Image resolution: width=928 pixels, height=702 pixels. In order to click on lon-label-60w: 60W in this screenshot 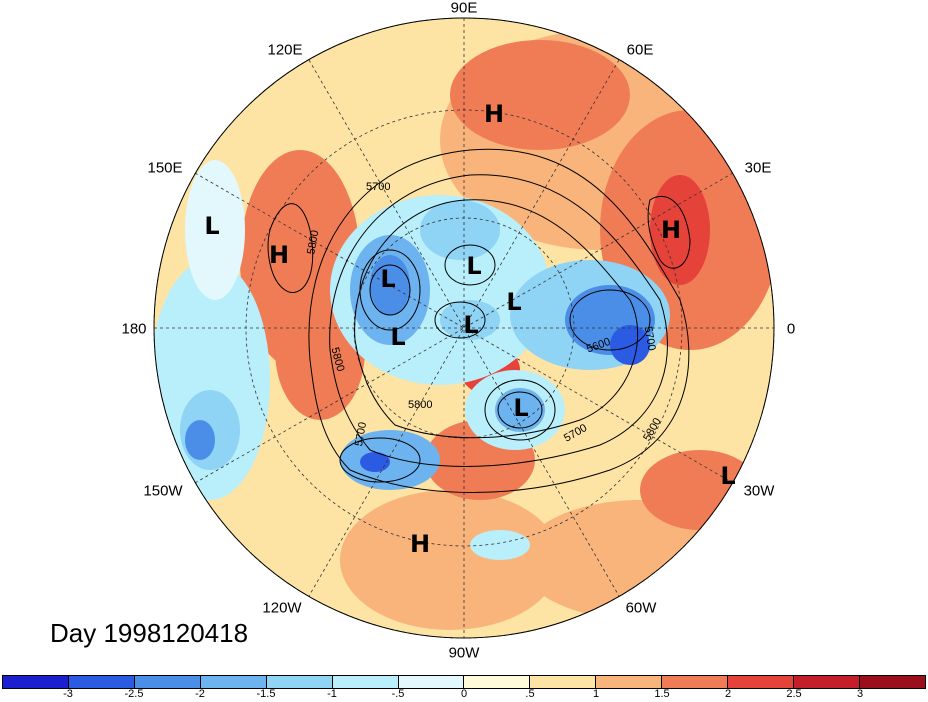, I will do `click(641, 608)`.